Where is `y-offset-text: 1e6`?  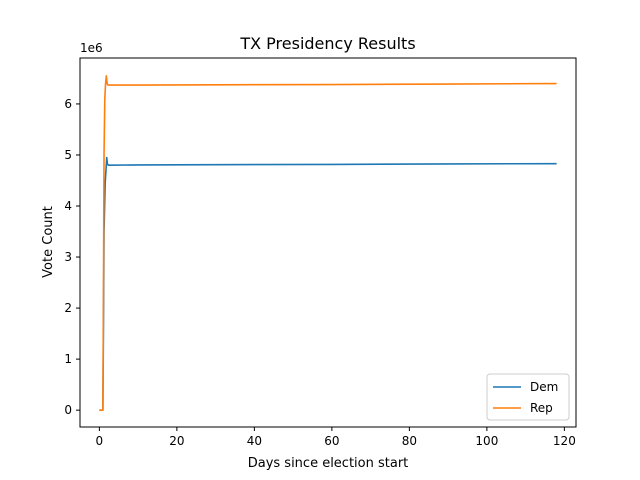 y-offset-text: 1e6 is located at coordinates (91, 48).